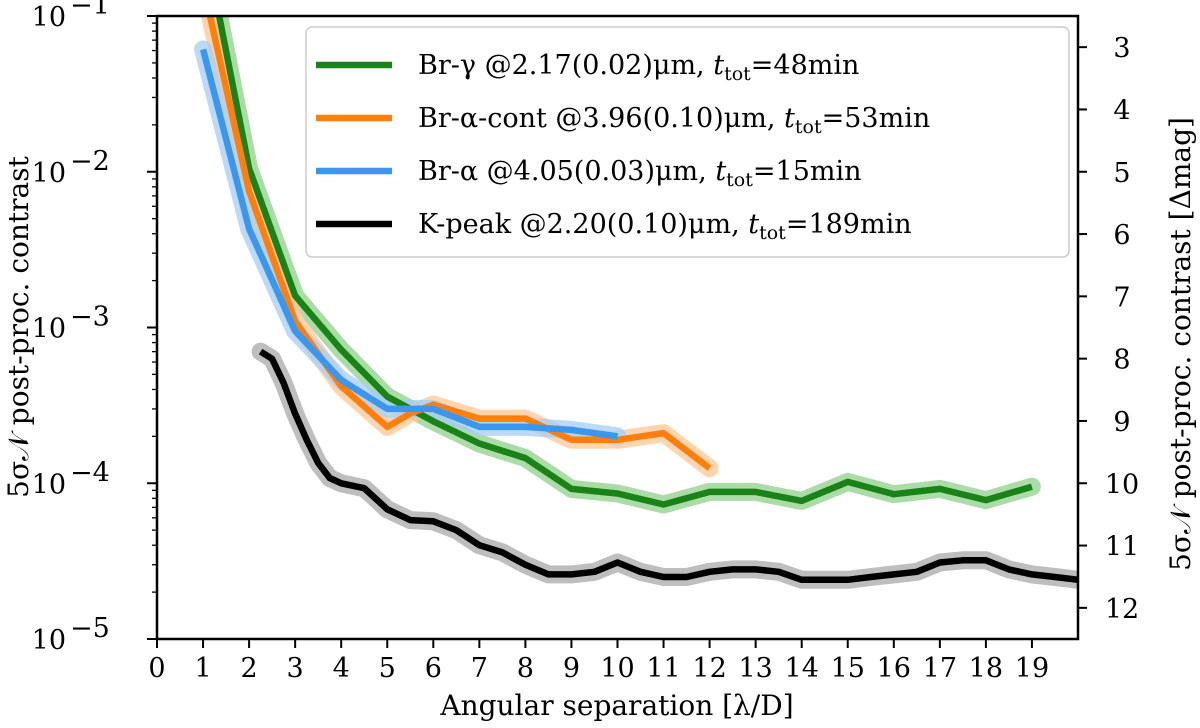 The image size is (1200, 728). I want to click on y-right-tick-label: 9, so click(1121, 422).